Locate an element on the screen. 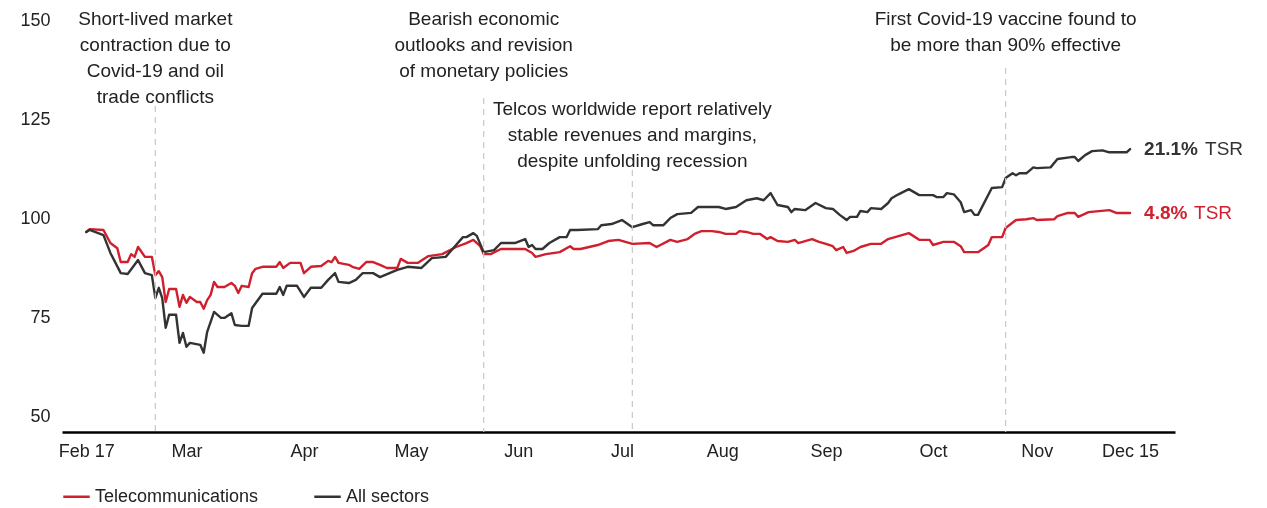 The width and height of the screenshot is (1267, 508). annotation: 21.1% TSR is located at coordinates (1194, 149).